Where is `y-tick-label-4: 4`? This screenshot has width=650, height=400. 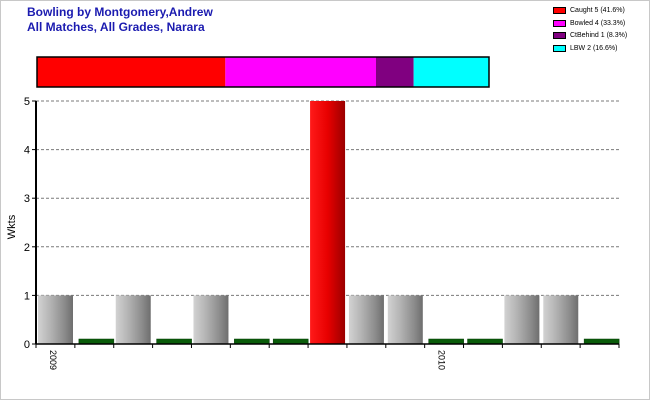
y-tick-label-4: 4 is located at coordinates (27, 151).